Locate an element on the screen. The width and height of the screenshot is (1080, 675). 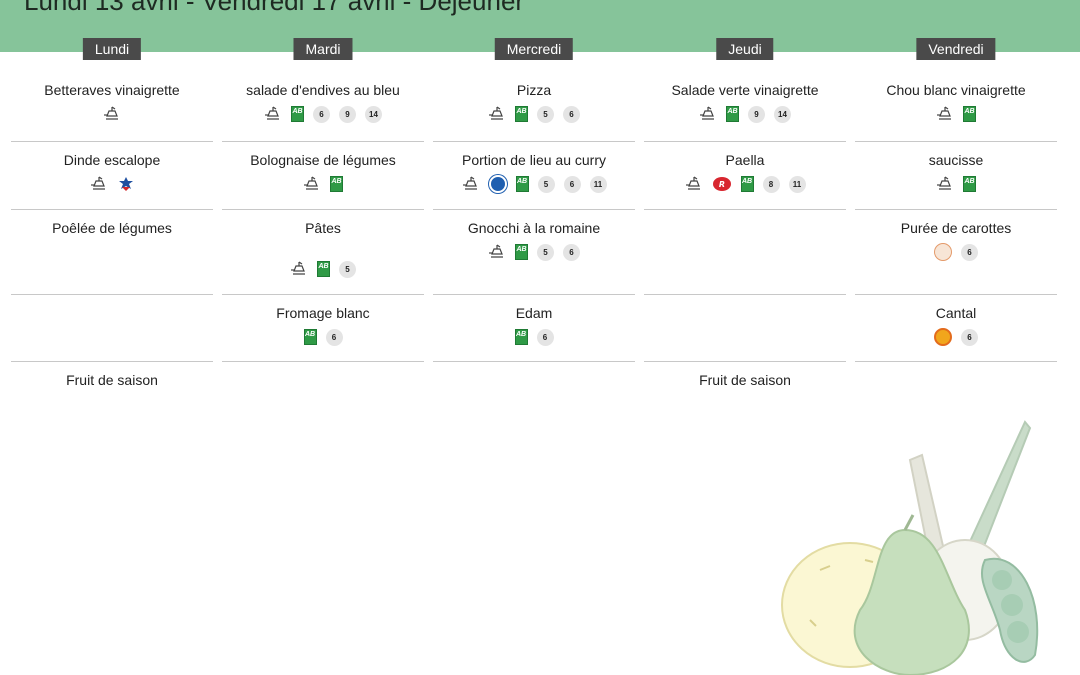
msc-peche-durable-icon is located at coordinates (497, 184).